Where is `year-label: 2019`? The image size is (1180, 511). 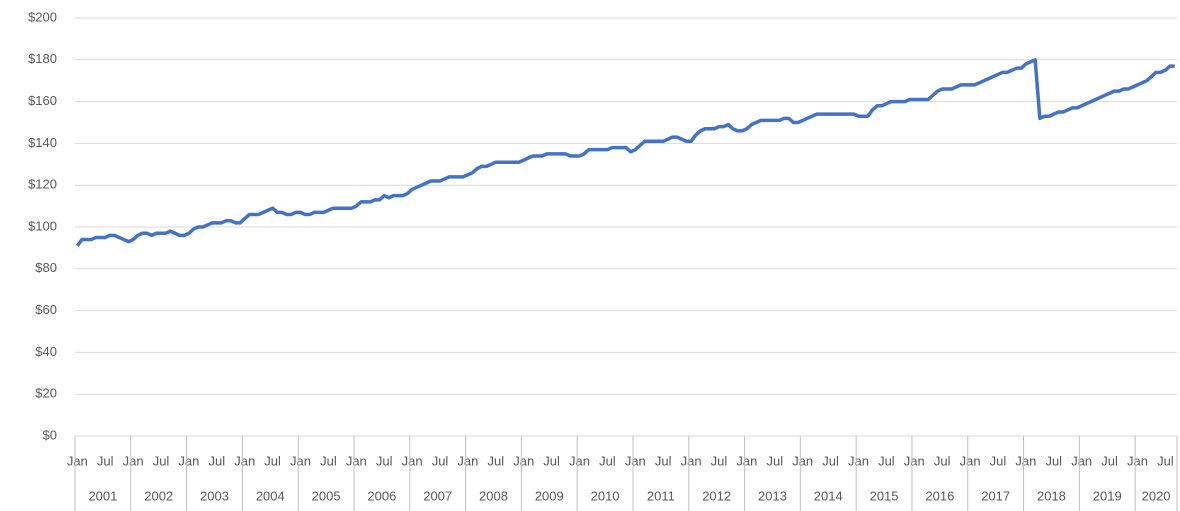 year-label: 2019 is located at coordinates (1107, 495).